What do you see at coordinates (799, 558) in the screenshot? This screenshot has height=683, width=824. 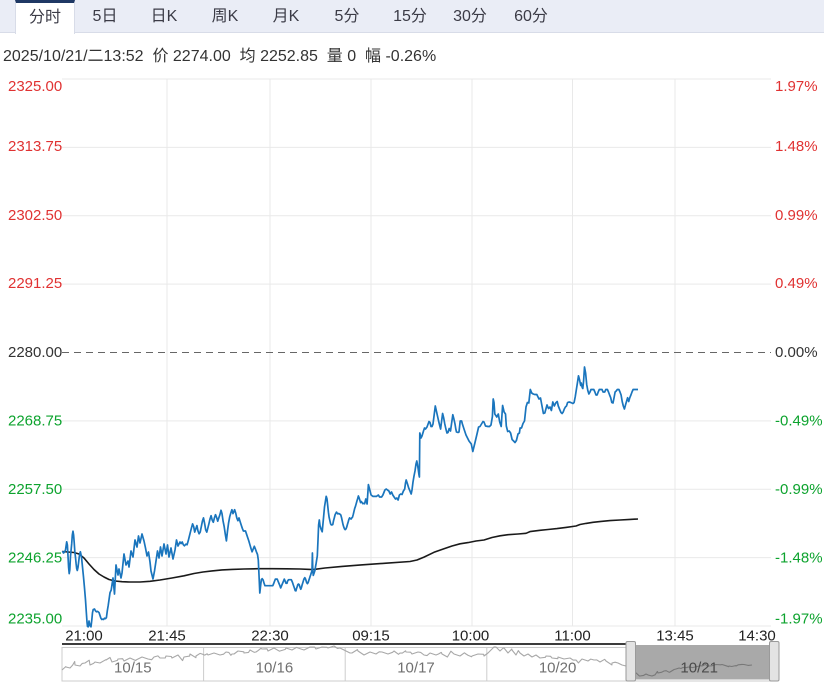 I see `svg-text: -1.48%` at bounding box center [799, 558].